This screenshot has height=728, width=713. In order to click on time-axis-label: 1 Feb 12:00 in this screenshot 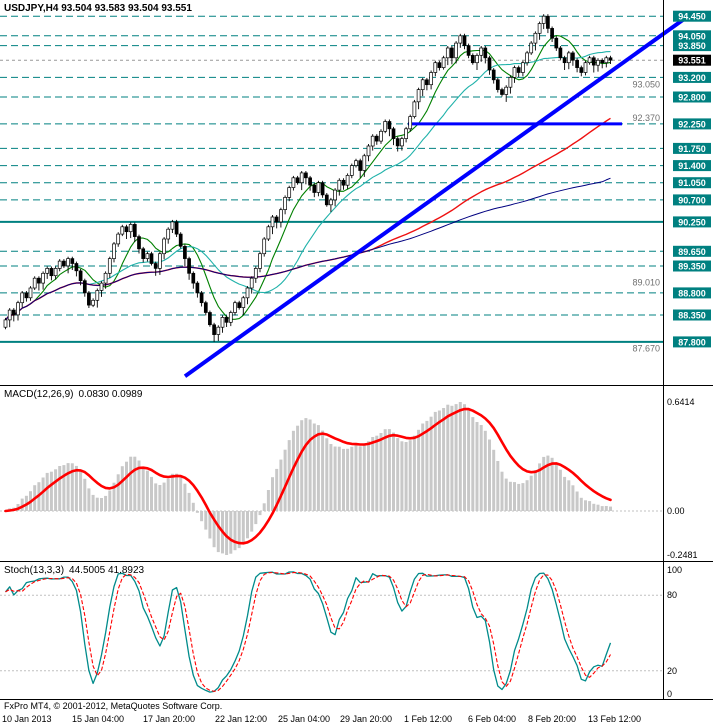, I will do `click(428, 719)`.